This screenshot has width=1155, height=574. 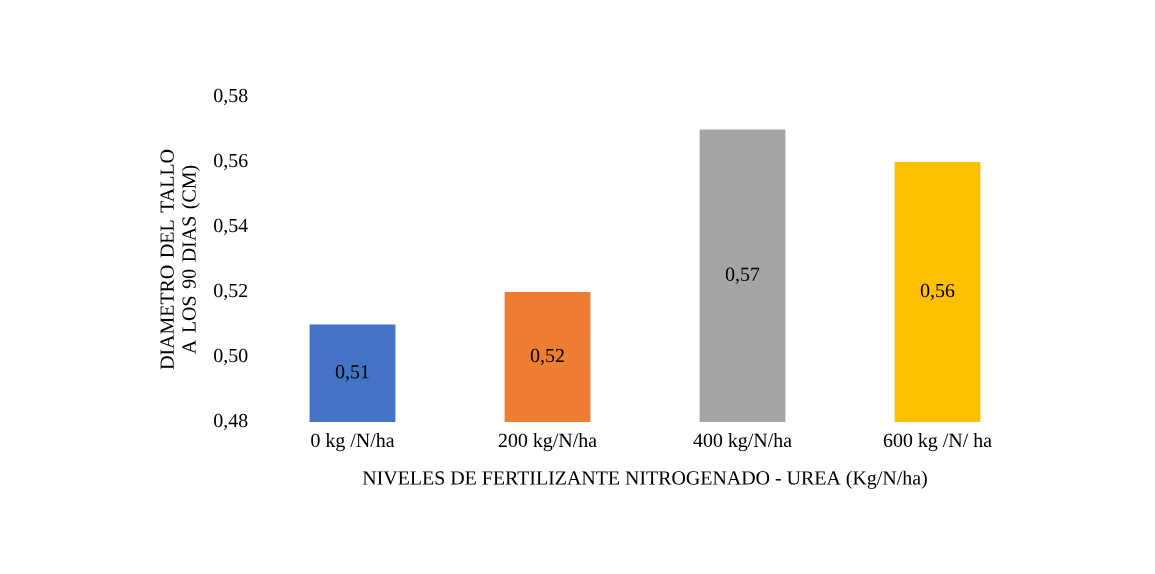 I want to click on y-tick-label: 0,52, so click(x=231, y=292).